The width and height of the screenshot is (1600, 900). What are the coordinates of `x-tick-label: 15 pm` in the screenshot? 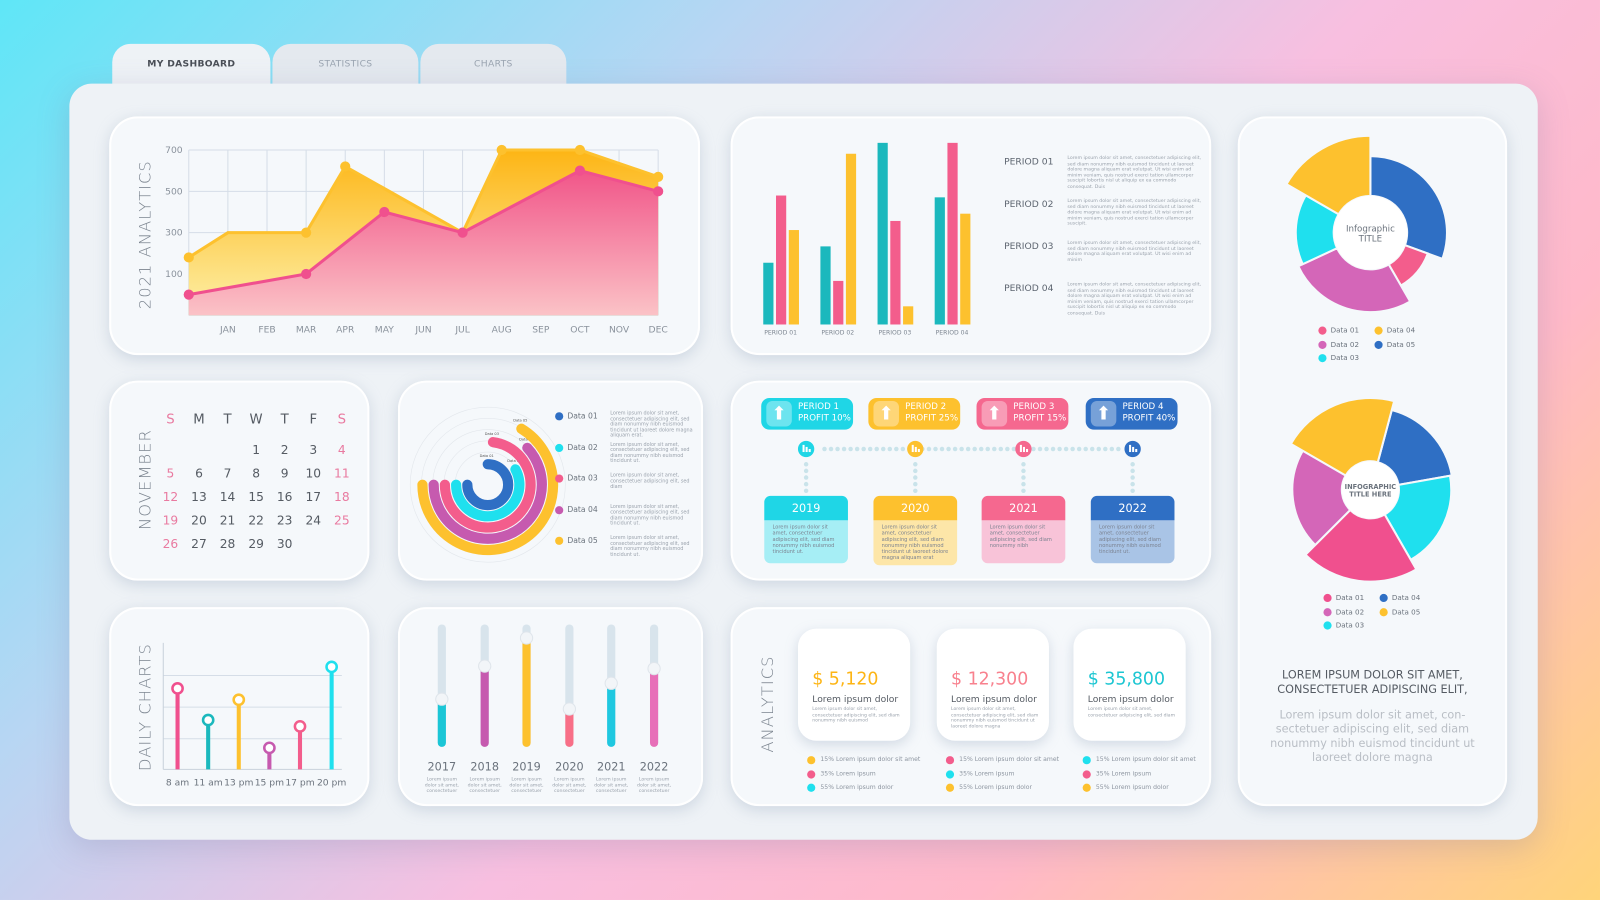 It's located at (269, 783).